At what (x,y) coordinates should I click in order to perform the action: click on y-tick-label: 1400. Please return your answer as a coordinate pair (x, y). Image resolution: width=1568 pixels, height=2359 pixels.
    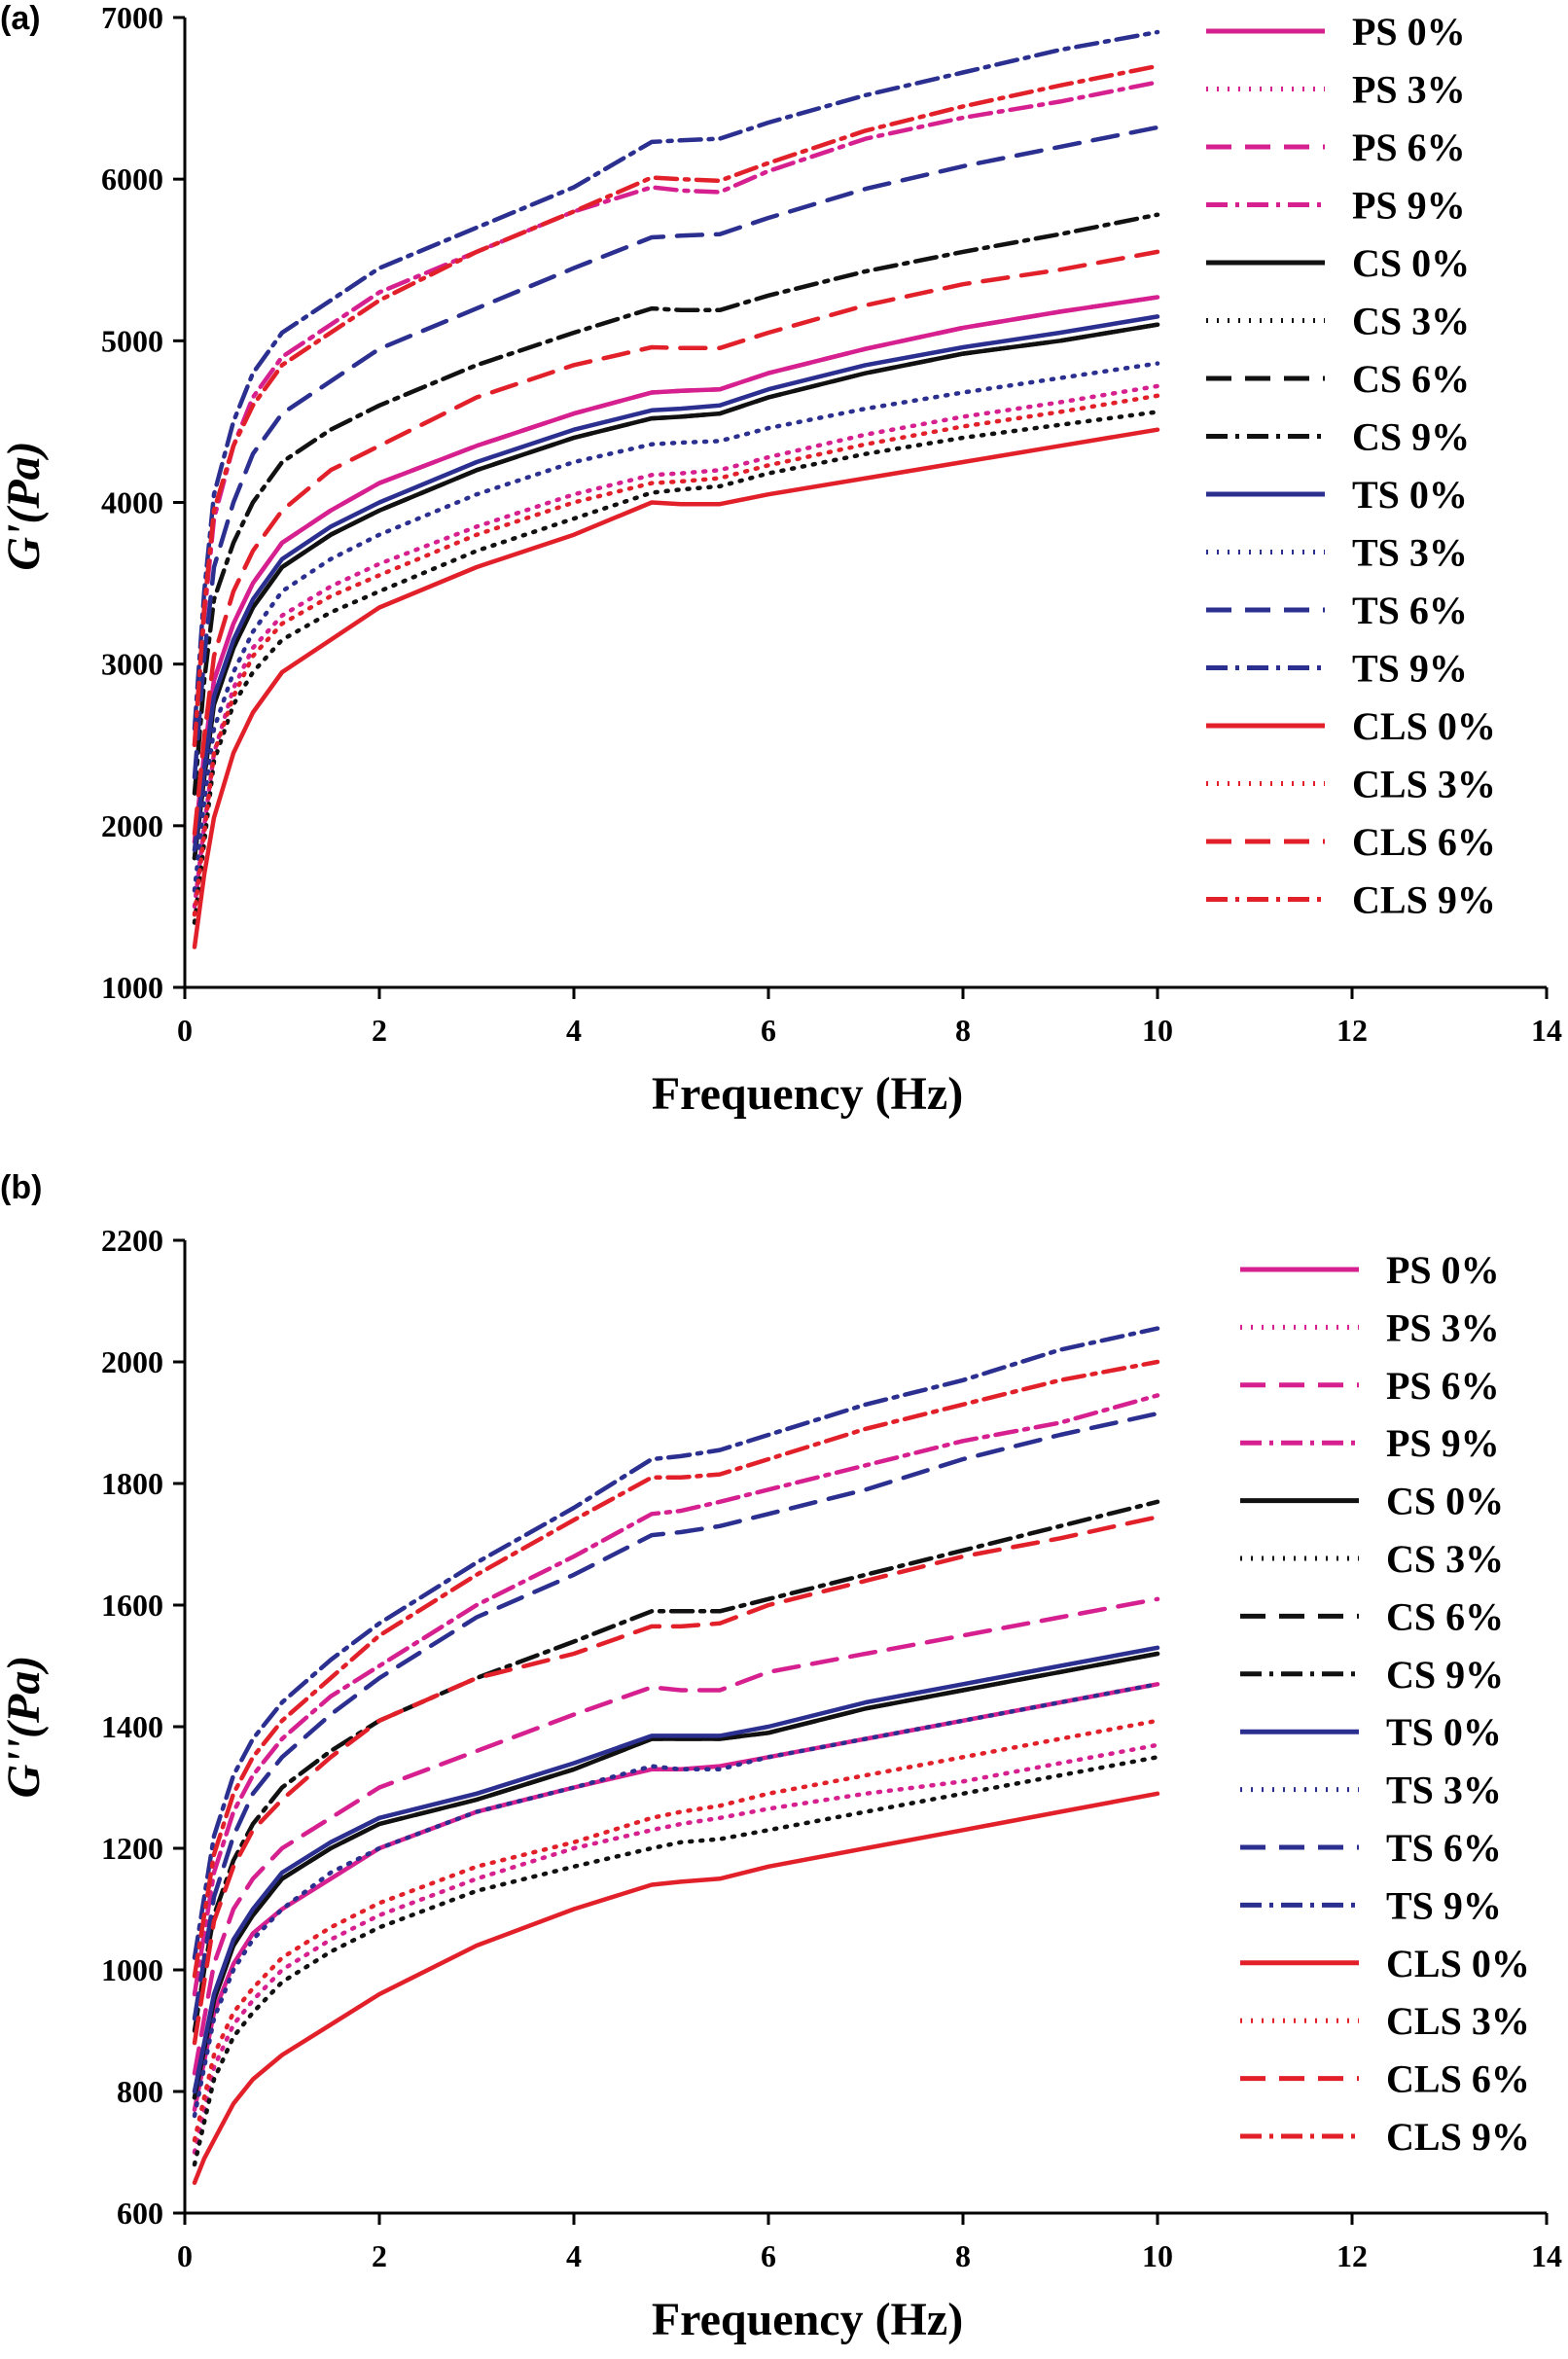
    Looking at the image, I should click on (132, 1727).